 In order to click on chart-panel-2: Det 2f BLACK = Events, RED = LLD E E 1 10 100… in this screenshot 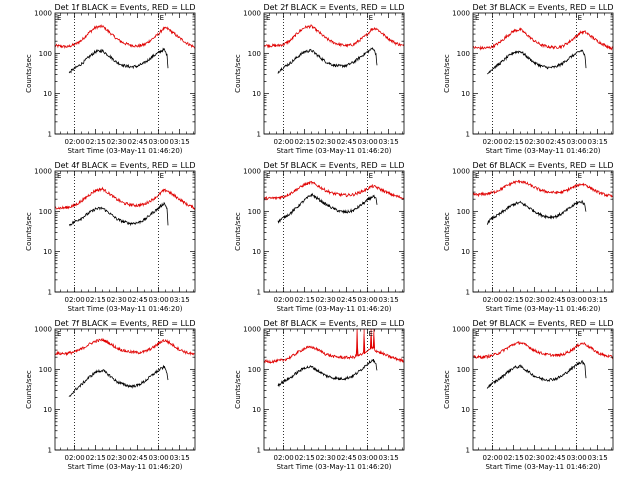, I will do `click(319, 79)`.